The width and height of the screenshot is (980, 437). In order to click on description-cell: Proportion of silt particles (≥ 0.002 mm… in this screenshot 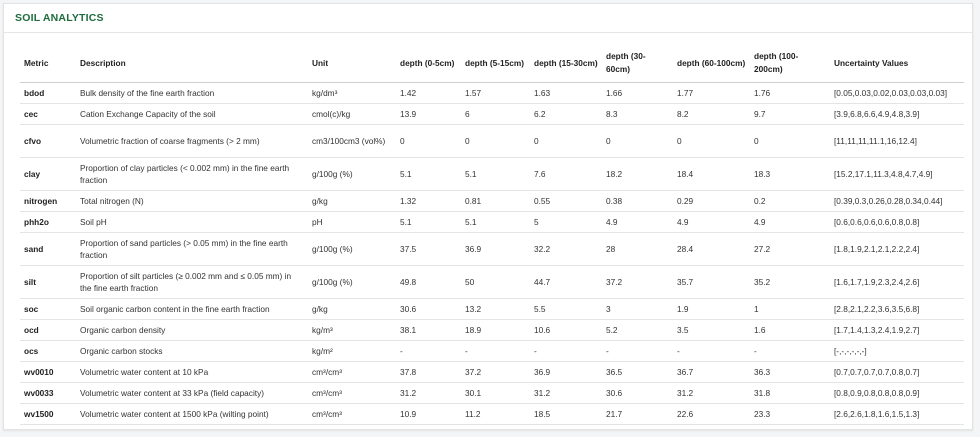, I will do `click(192, 282)`.